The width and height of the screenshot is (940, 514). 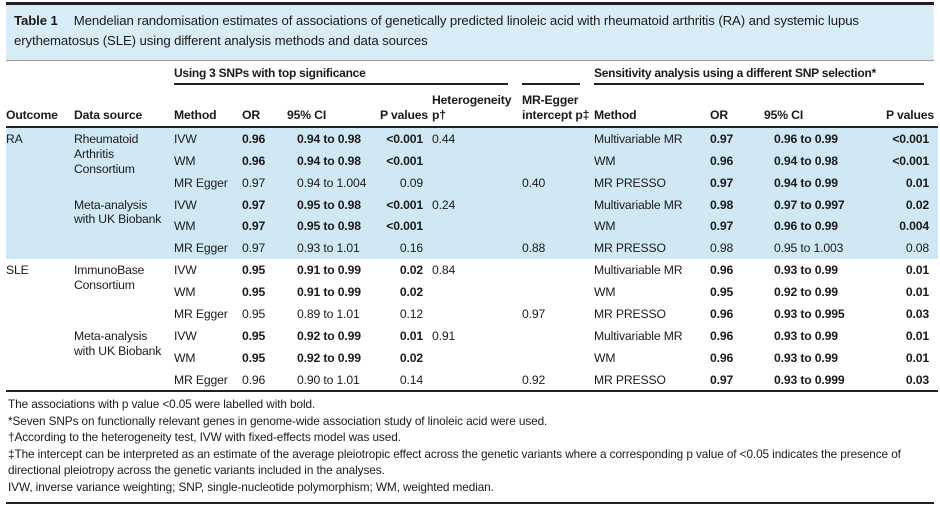 What do you see at coordinates (806, 292) in the screenshot?
I see `cell-s-ci: 0.92 to 0.99` at bounding box center [806, 292].